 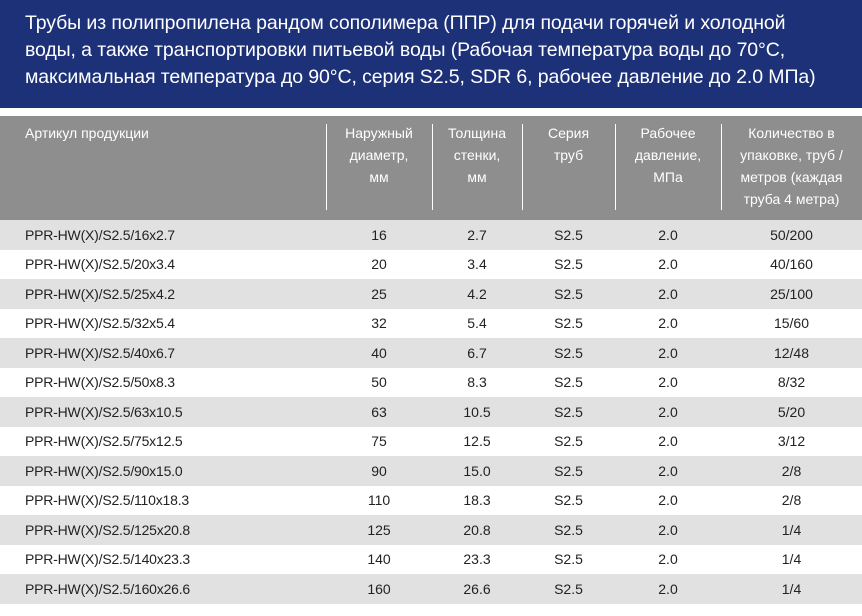 I want to click on table-row: PPR-HW(X)/S2.5/32x5.4 32 5.4 S2.5 2.0 15/60, so click(x=431, y=323).